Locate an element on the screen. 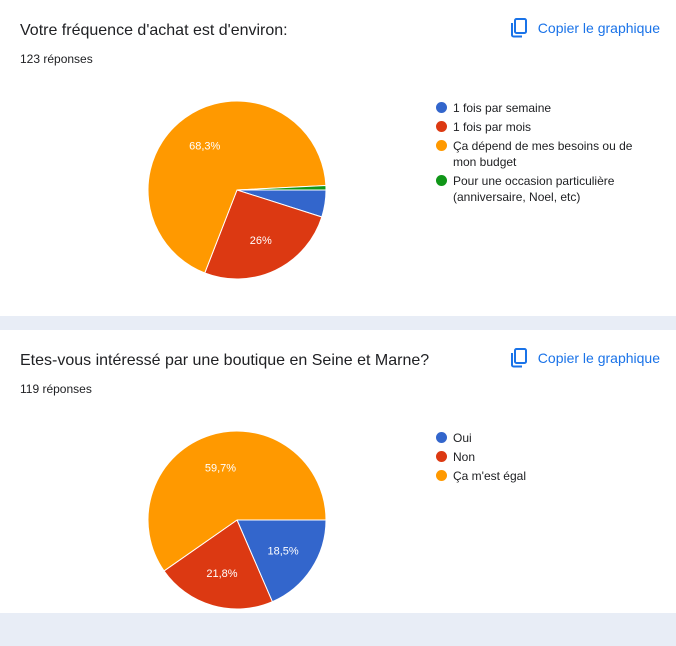 The image size is (676, 646). pie-slice-ca-depend-de-mes-besoins-ou-de-mon-budget is located at coordinates (237, 187).